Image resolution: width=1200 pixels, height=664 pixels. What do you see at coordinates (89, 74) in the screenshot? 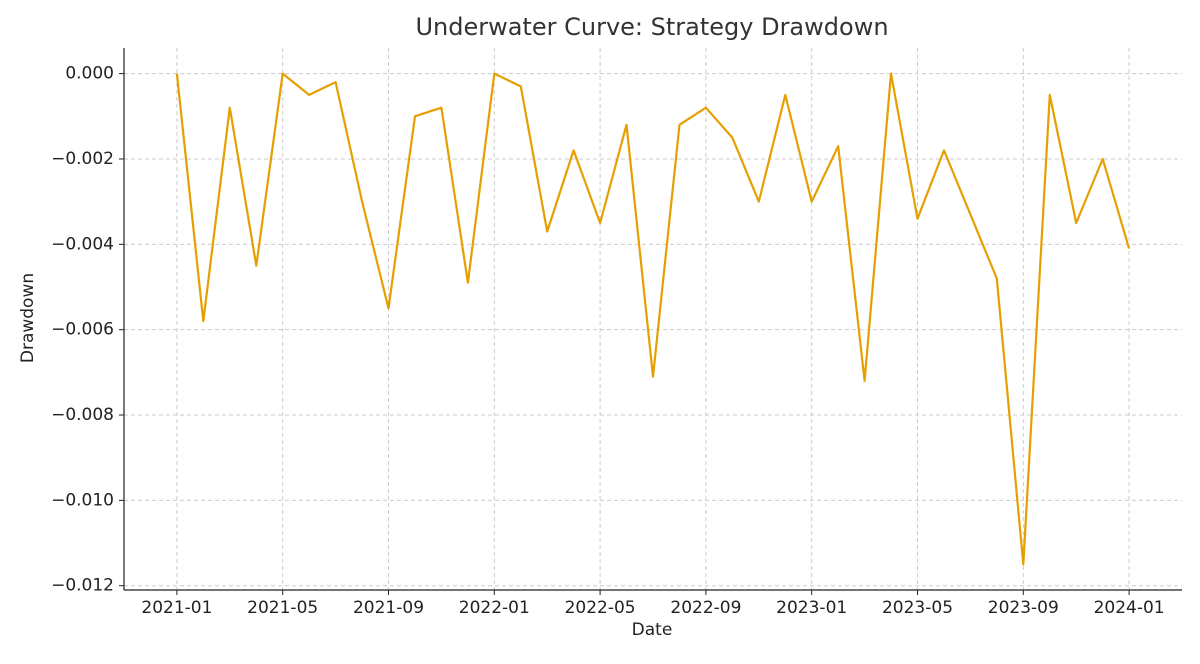
I see `y-tick-label: 0.000` at bounding box center [89, 74].